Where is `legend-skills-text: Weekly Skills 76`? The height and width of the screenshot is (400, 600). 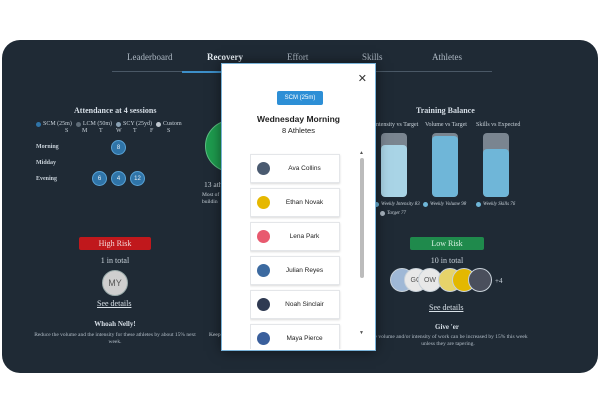 legend-skills-text: Weekly Skills 76 is located at coordinates (499, 204).